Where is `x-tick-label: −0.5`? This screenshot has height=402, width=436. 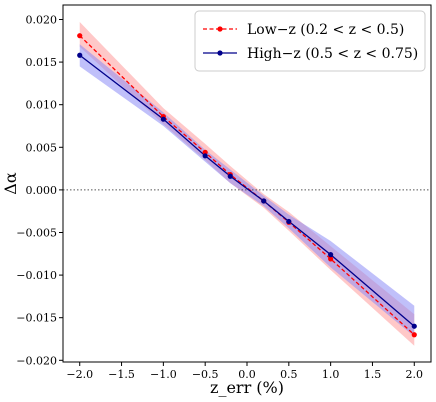 x-tick-label: −0.5 is located at coordinates (205, 374).